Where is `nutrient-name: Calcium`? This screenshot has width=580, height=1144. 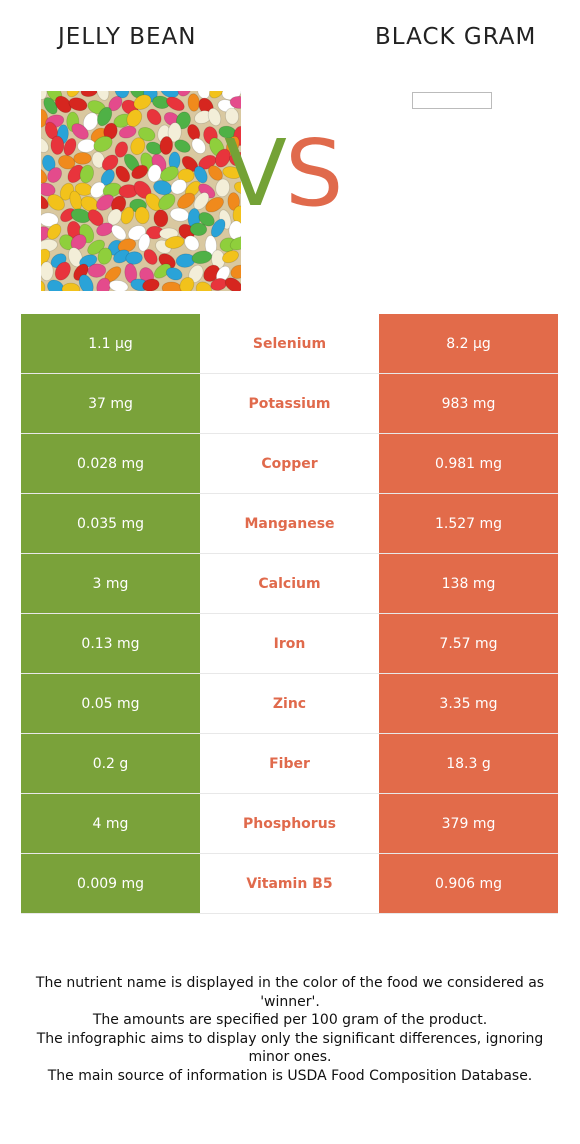
nutrient-name: Calcium is located at coordinates (289, 583).